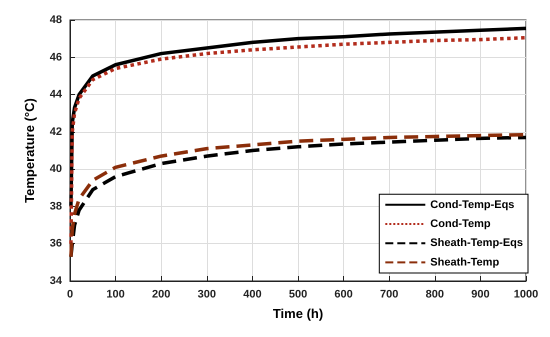 The height and width of the screenshot is (337, 550). I want to click on y-tick-label: 44, so click(56, 94).